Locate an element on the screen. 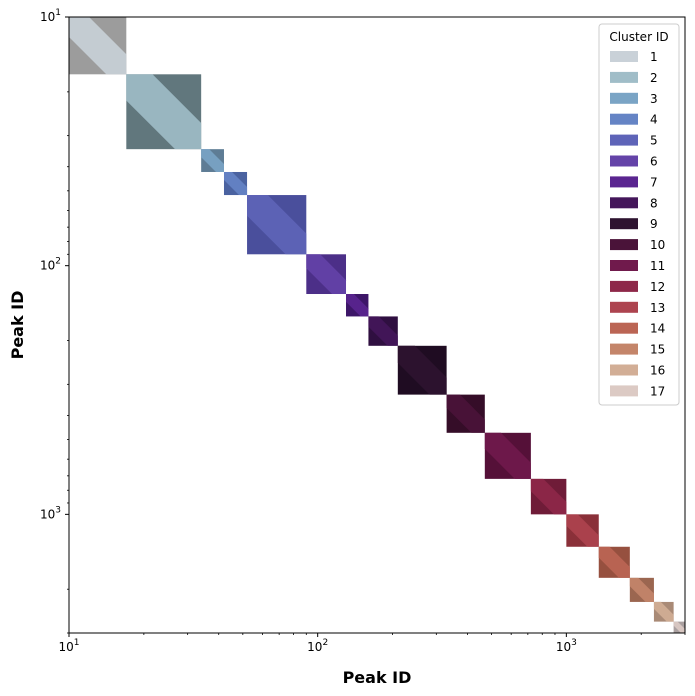  legend-entry-15: 15 is located at coordinates (637, 350).